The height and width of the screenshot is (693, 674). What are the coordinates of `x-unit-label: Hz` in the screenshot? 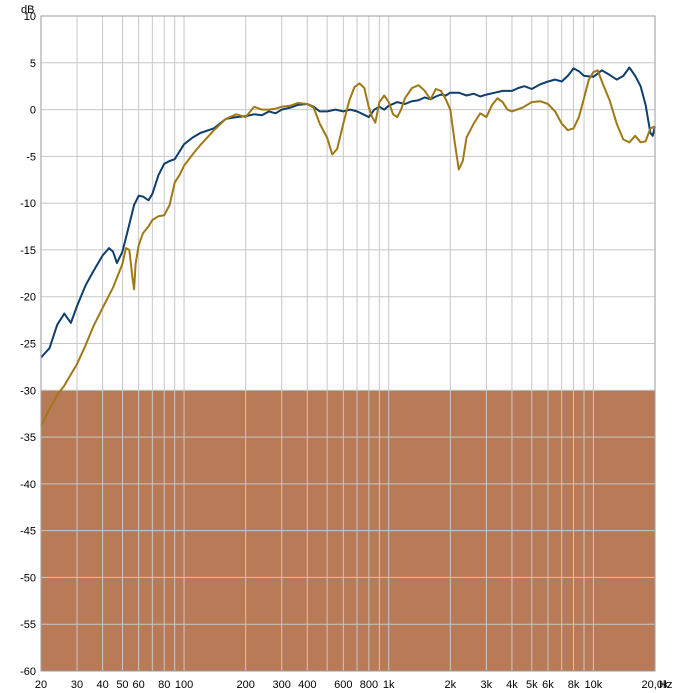 It's located at (665, 685).